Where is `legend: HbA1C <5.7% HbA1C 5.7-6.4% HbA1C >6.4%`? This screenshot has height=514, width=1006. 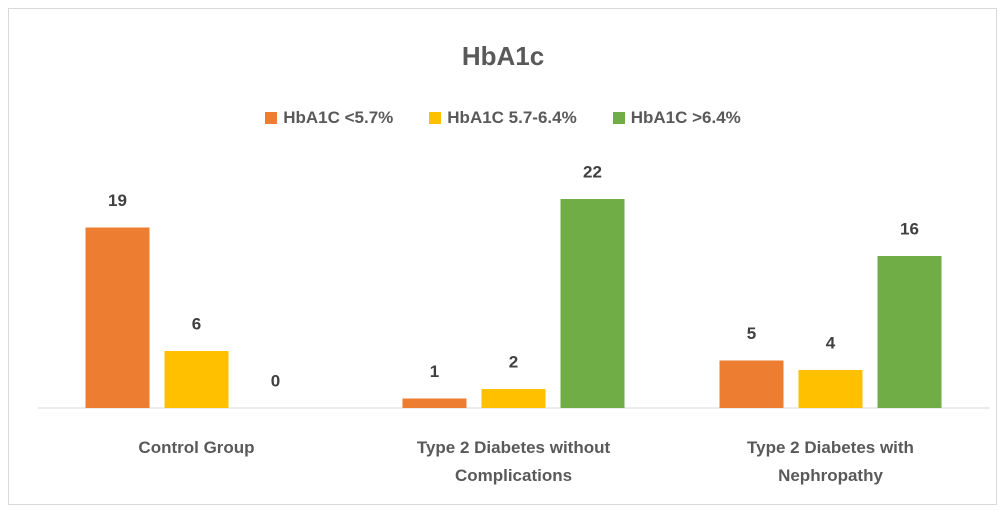
legend: HbA1C <5.7% HbA1C 5.7-6.4% HbA1C >6.4% is located at coordinates (503, 118).